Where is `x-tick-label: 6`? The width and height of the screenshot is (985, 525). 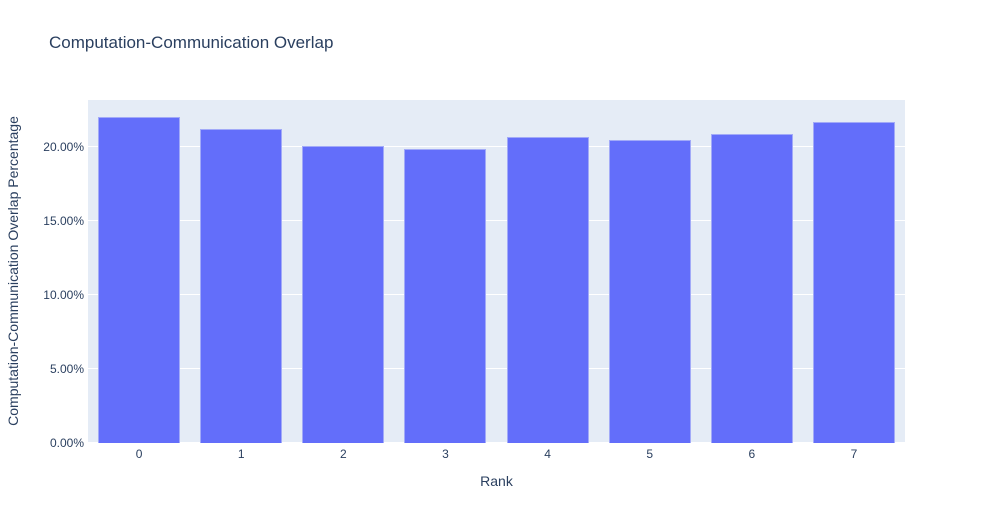 x-tick-label: 6 is located at coordinates (752, 454).